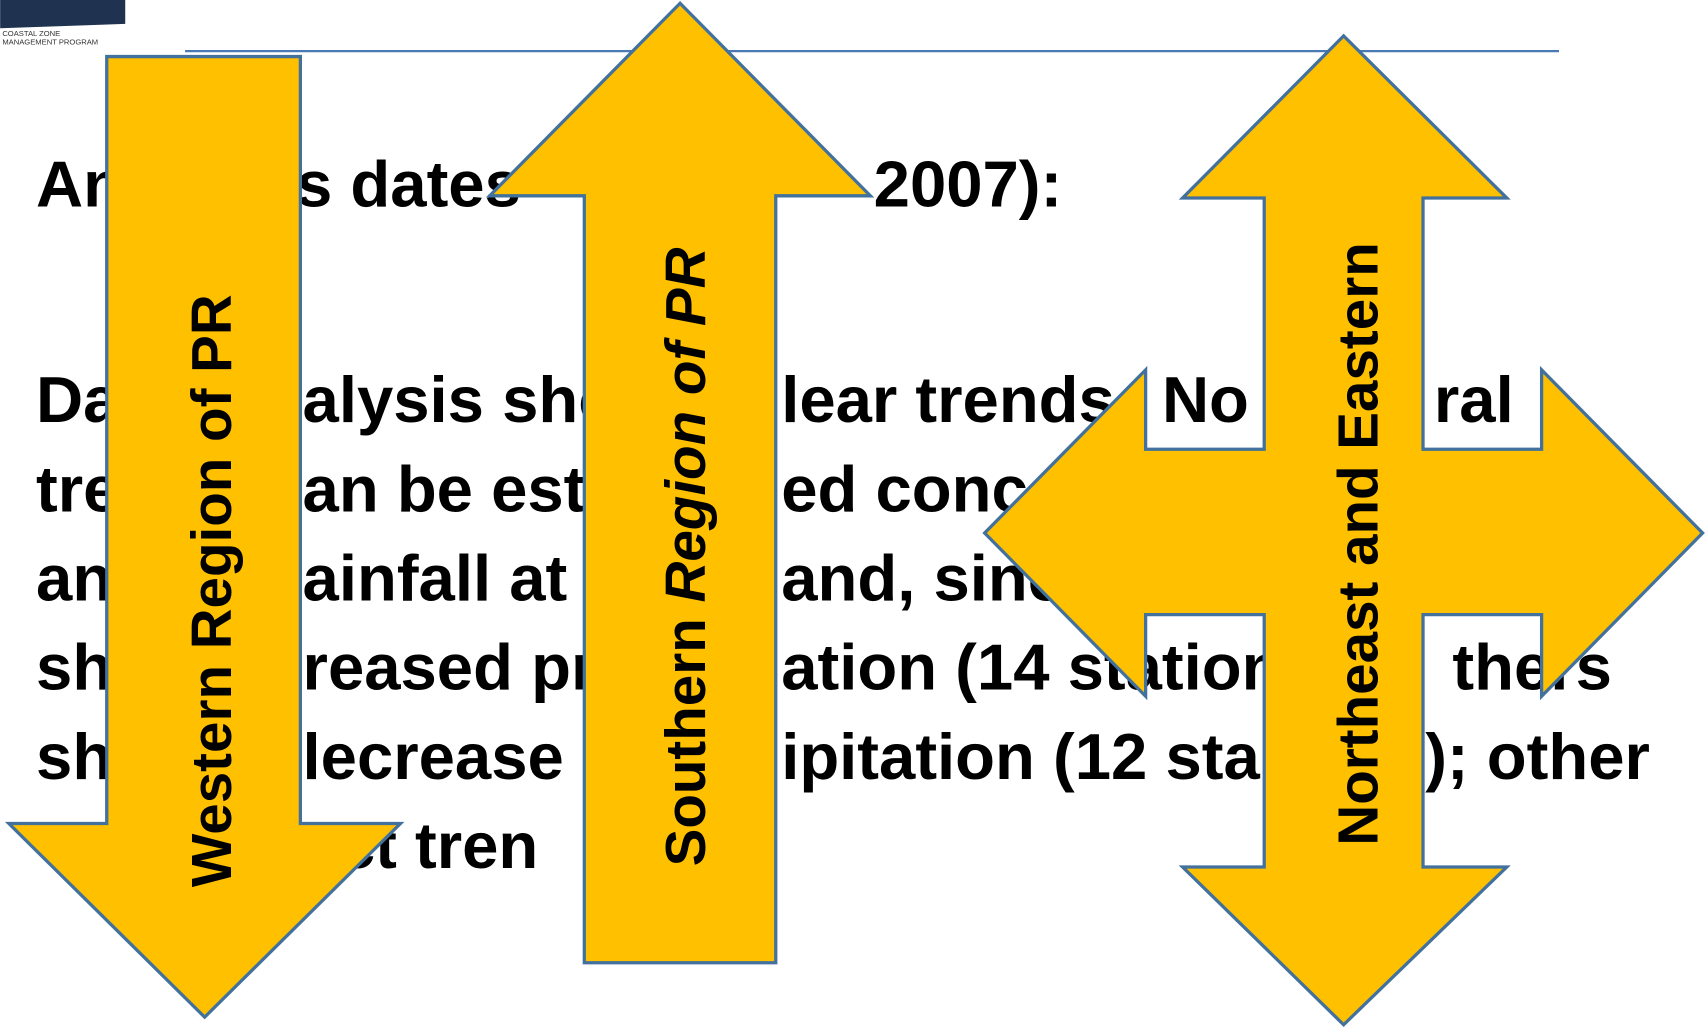  What do you see at coordinates (74, 577) in the screenshot?
I see `text-fragment: an` at bounding box center [74, 577].